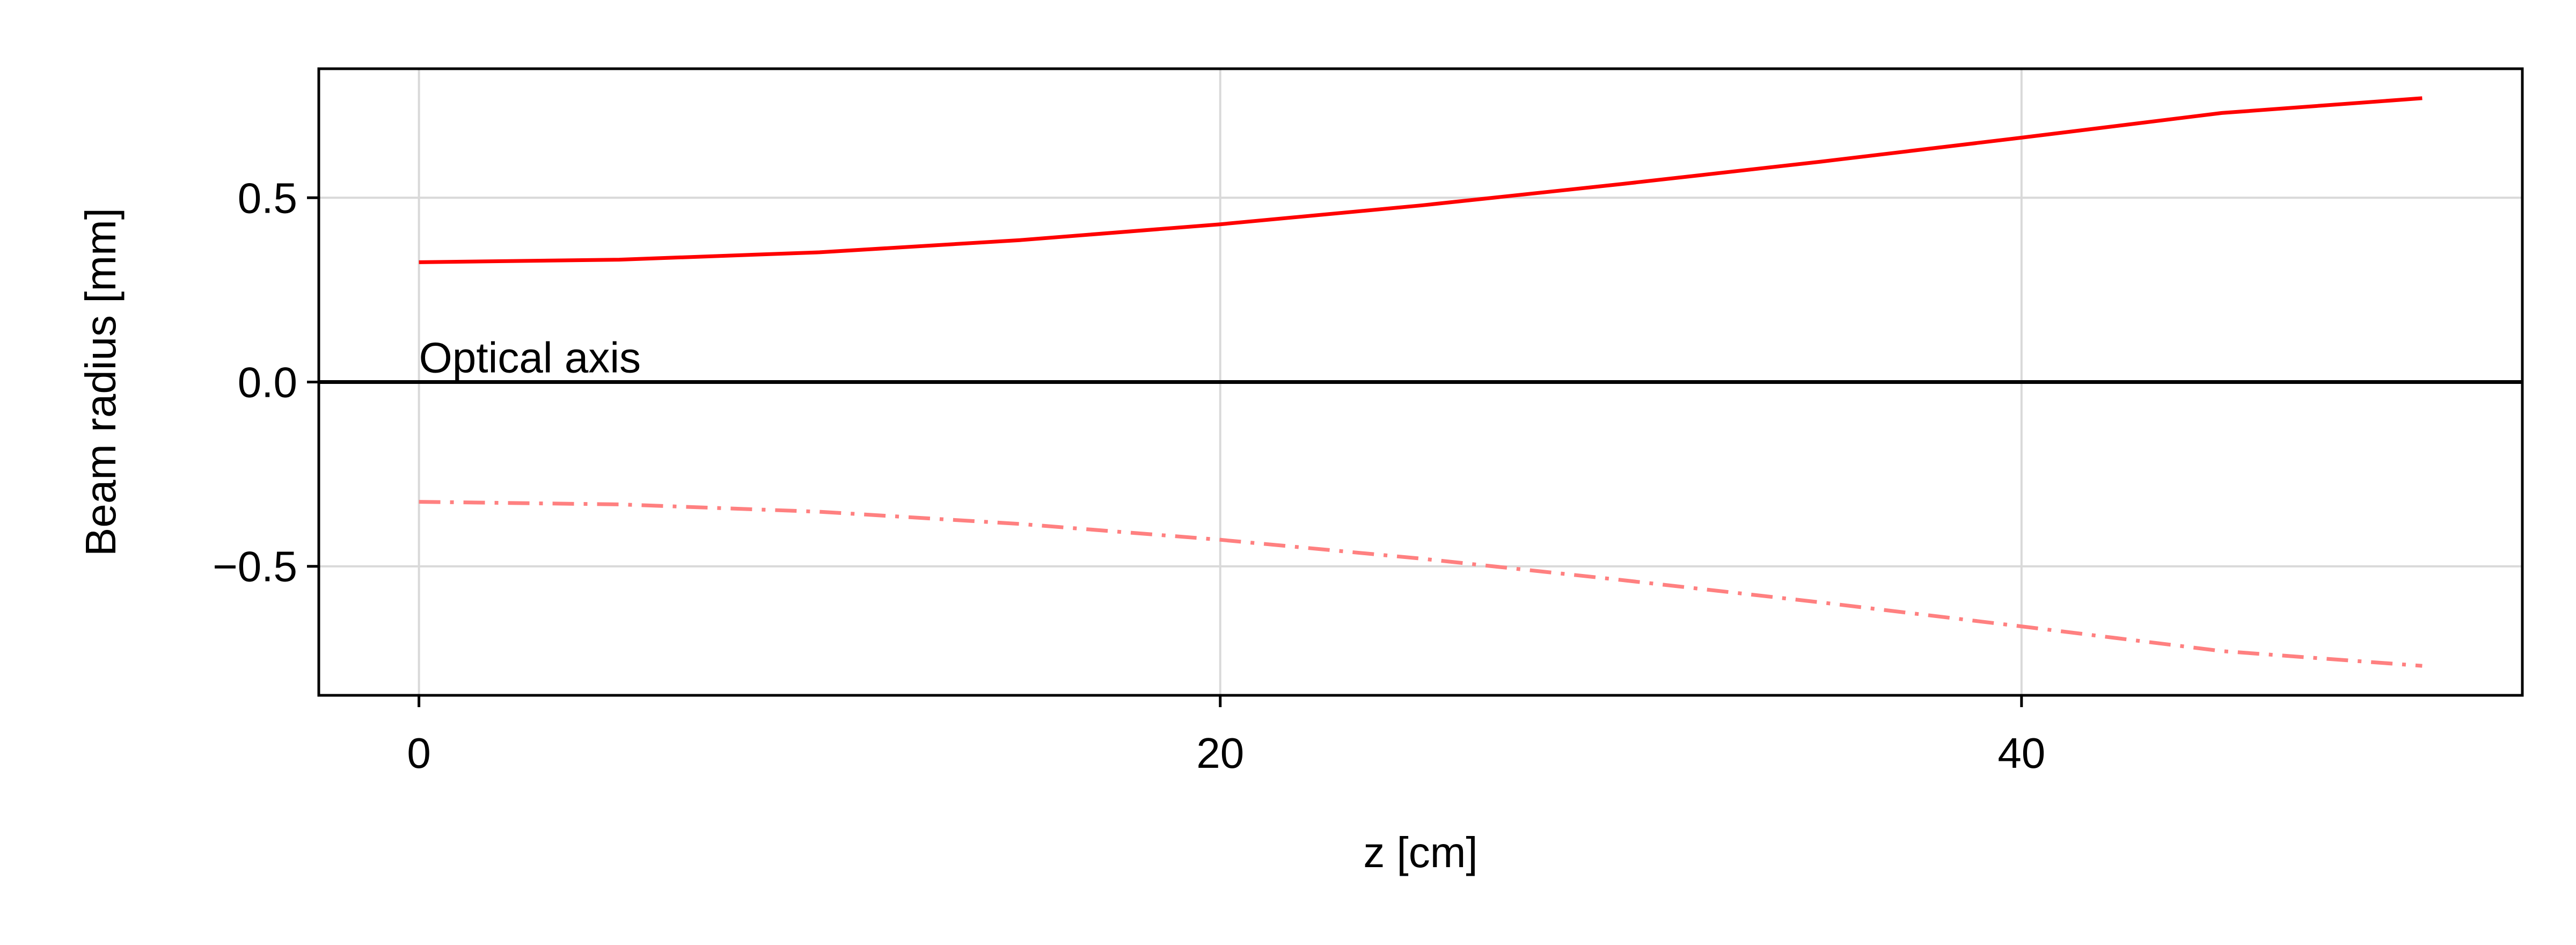 Image resolution: width=2576 pixels, height=945 pixels. I want to click on y-axis-label: Beam radius [mm], so click(101, 382).